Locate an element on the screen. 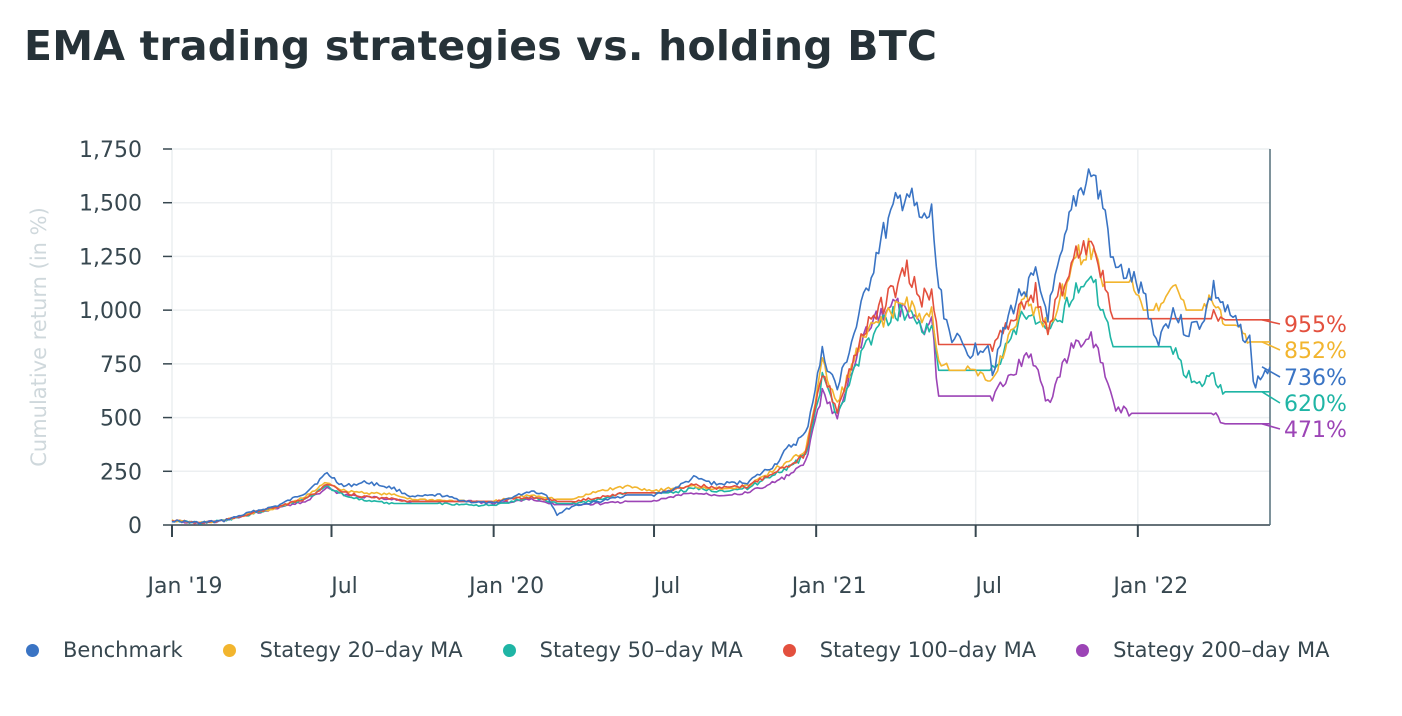 The width and height of the screenshot is (1402, 716). y-tick-label: 500 is located at coordinates (121, 419).